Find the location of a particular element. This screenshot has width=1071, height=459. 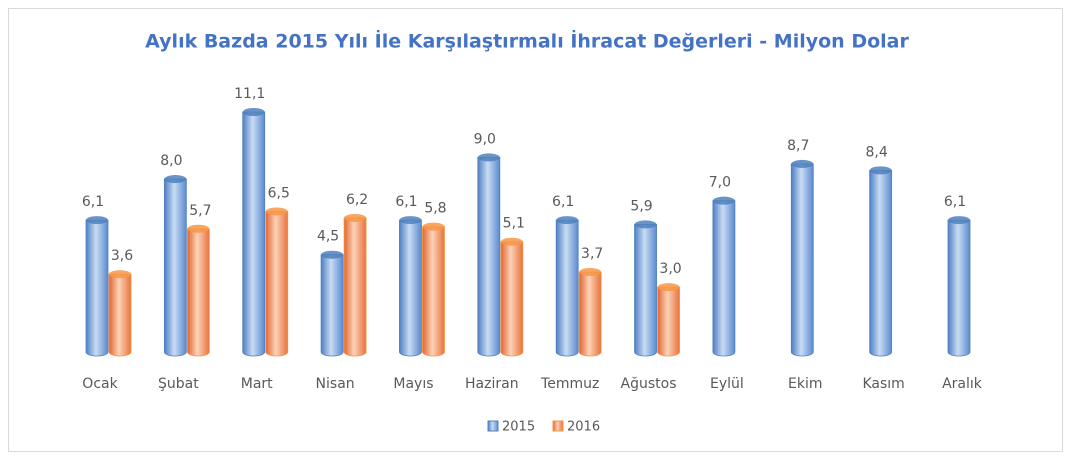

data-label: 7,0 is located at coordinates (720, 183).